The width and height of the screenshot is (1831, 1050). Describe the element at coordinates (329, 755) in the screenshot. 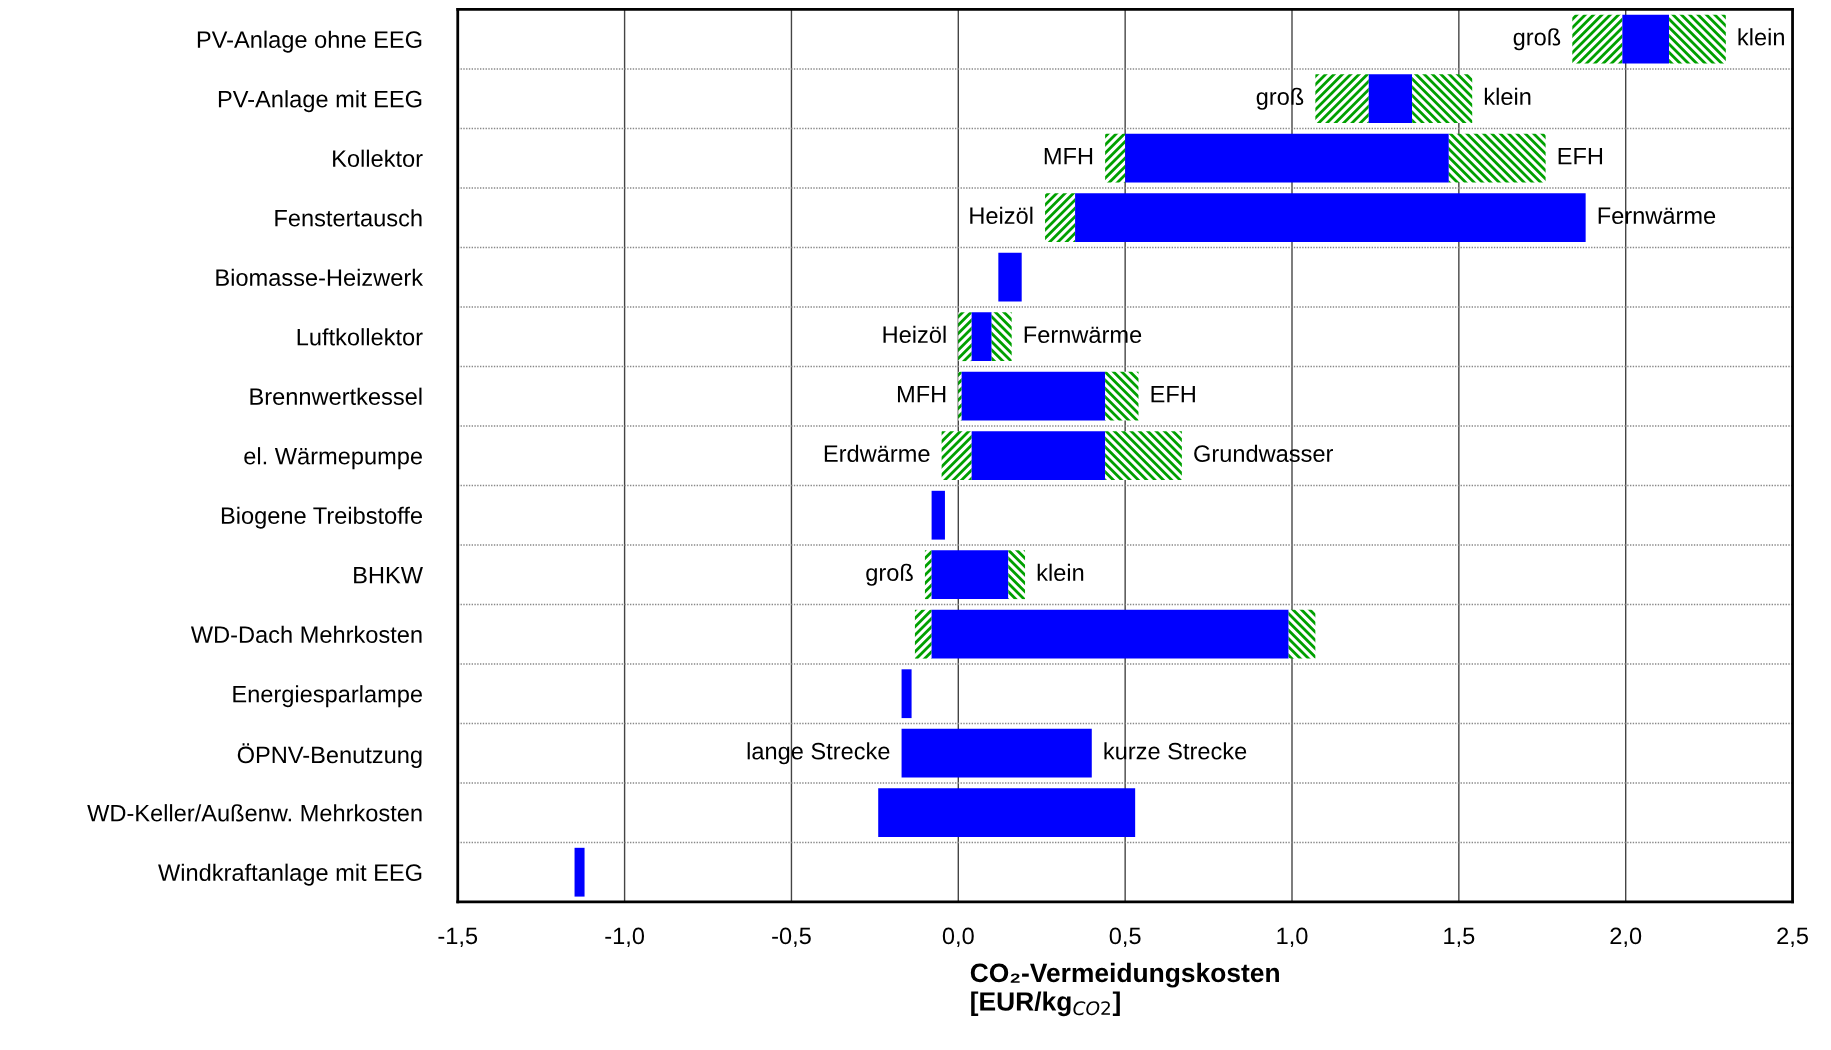

I see `y-tick-label: ÖPNV-Benutzung` at that location.